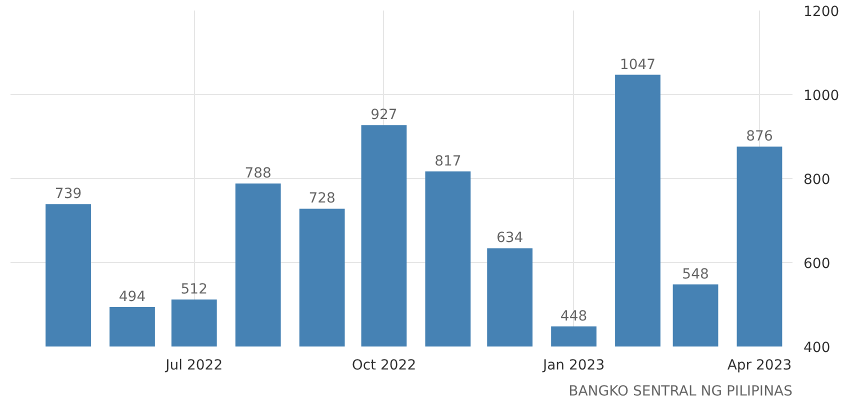 This screenshot has width=847, height=404. Describe the element at coordinates (759, 366) in the screenshot. I see `x-tick-label: Apr 2023` at that location.